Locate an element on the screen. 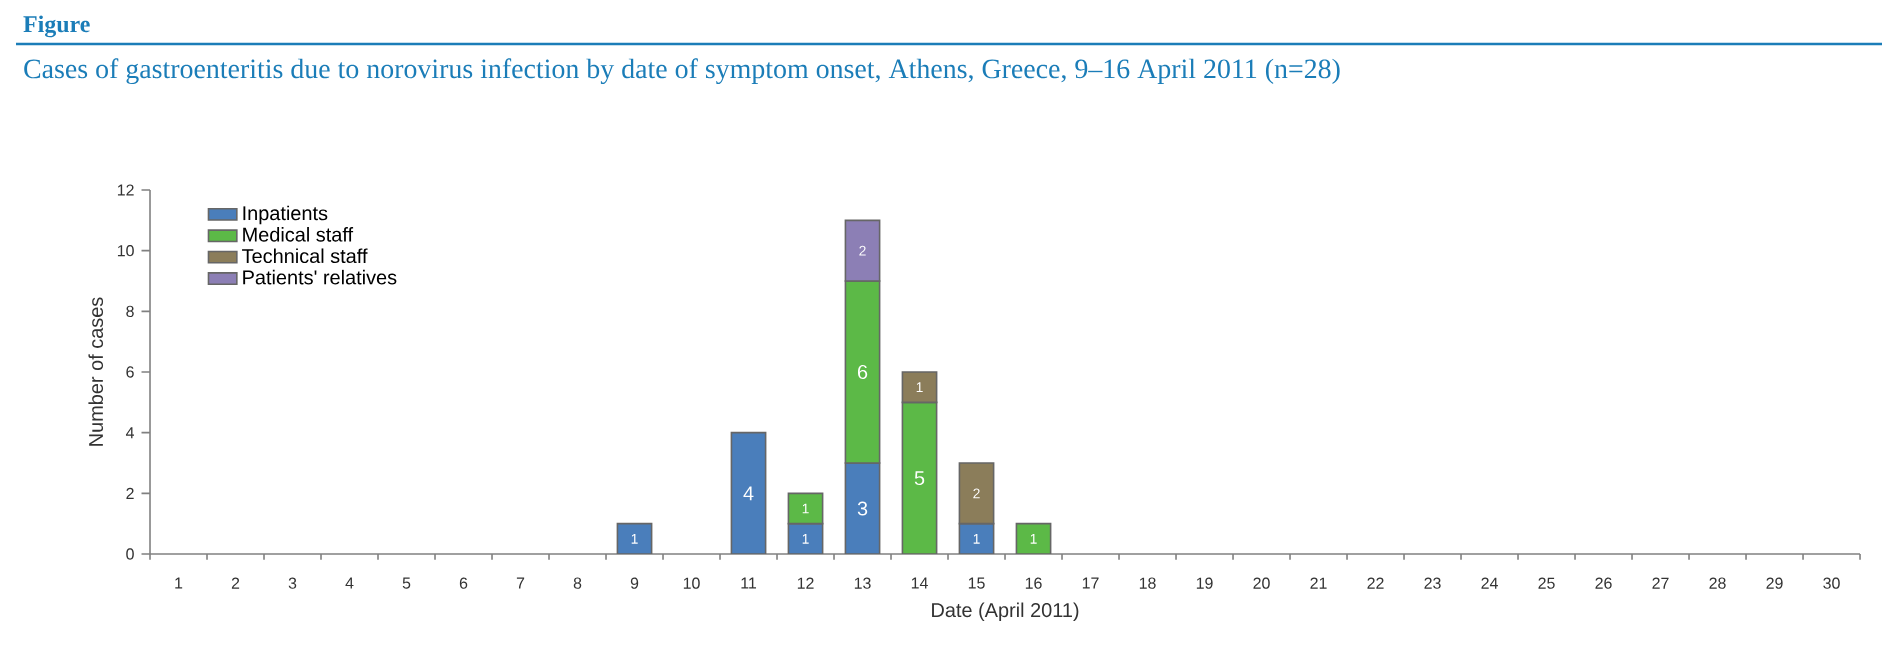 The width and height of the screenshot is (1882, 650). data-label: 6 is located at coordinates (862, 372).